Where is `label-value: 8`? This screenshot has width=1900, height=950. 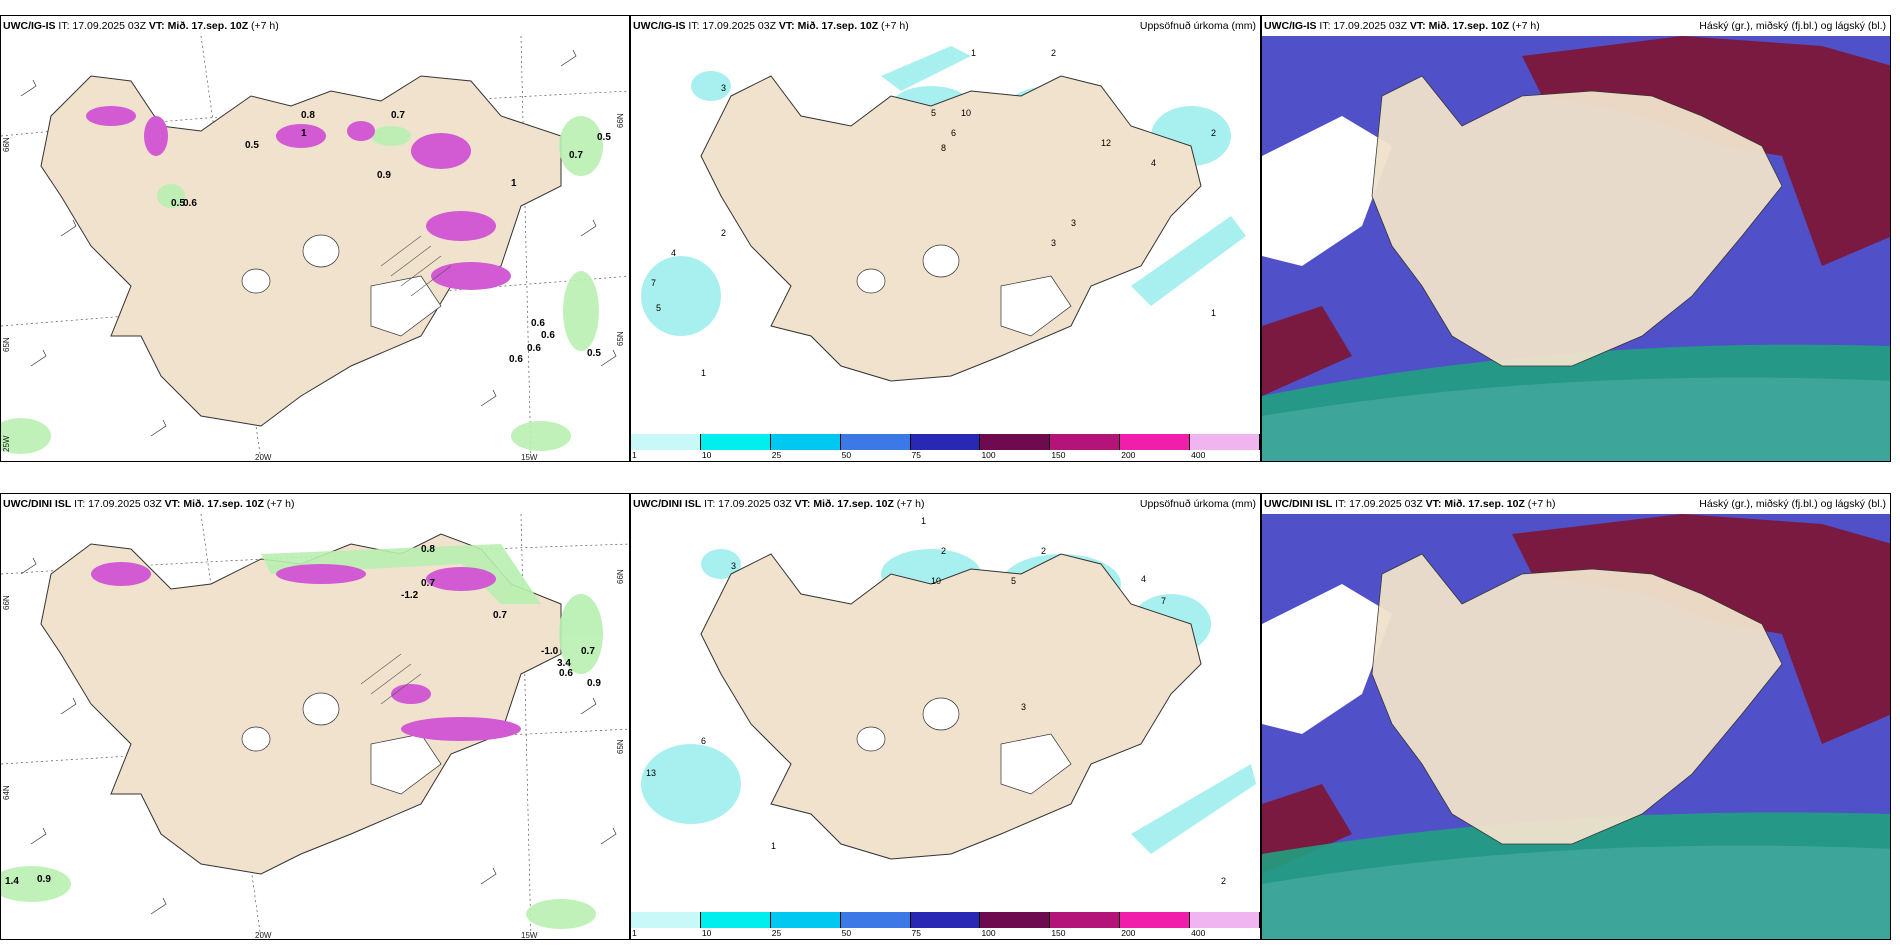 label-value: 8 is located at coordinates (943, 148).